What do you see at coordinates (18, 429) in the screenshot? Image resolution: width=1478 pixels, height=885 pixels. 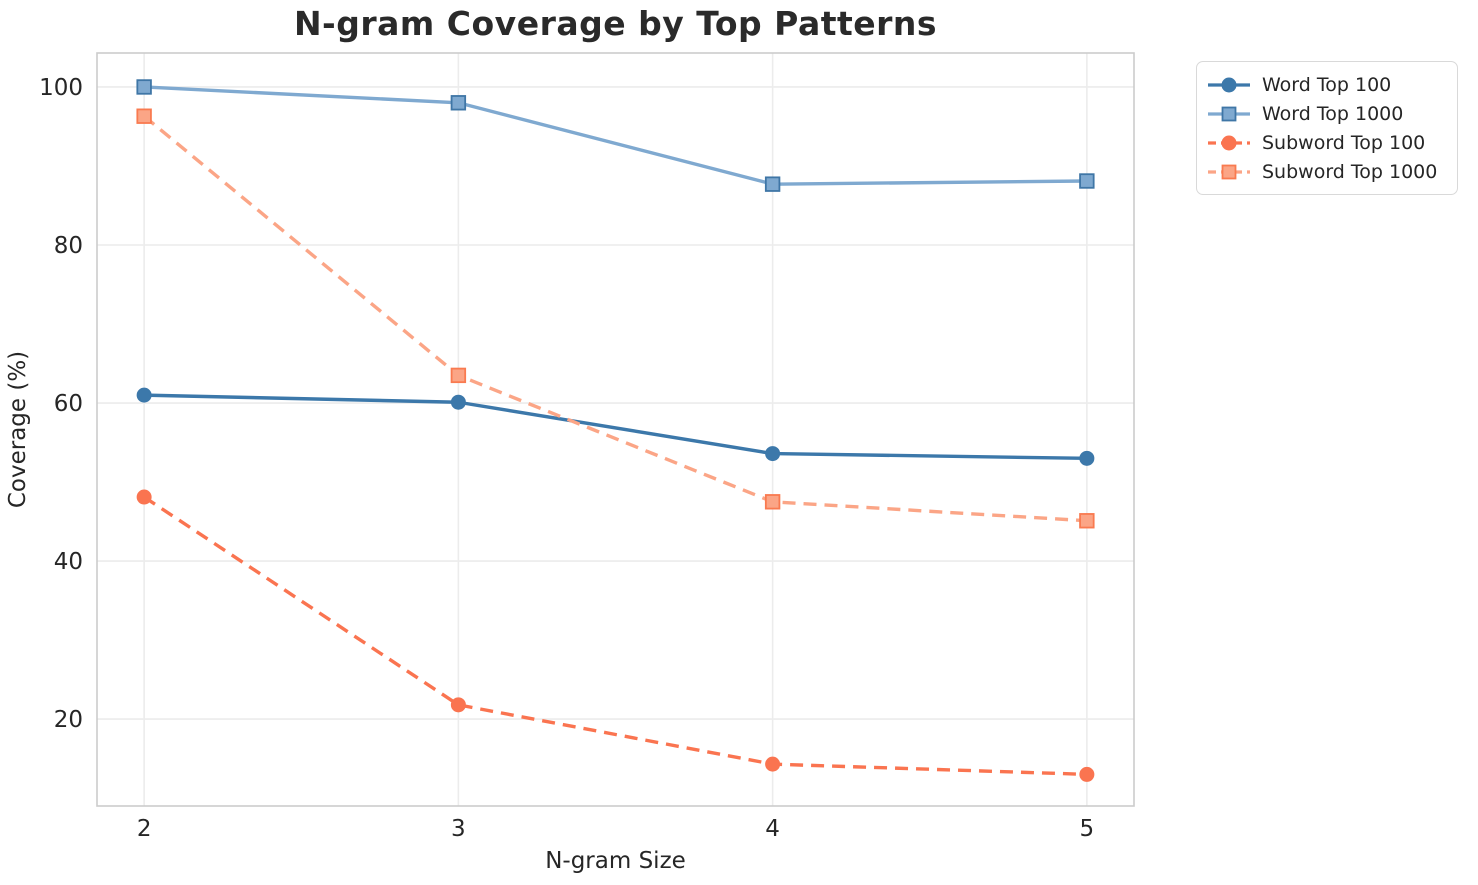 I see `y-axis-label: Coverage (%)` at bounding box center [18, 429].